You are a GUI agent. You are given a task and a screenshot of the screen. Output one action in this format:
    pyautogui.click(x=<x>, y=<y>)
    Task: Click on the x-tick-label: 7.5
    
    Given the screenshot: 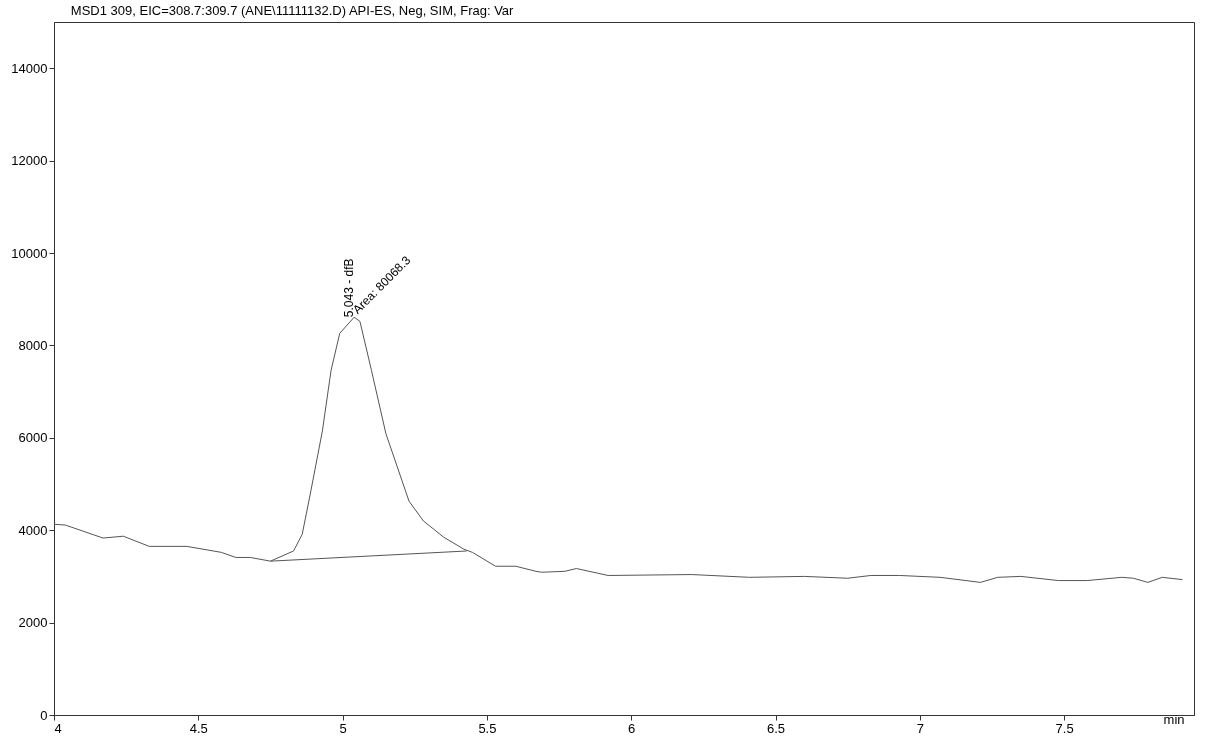 What is the action you would take?
    pyautogui.click(x=1064, y=728)
    